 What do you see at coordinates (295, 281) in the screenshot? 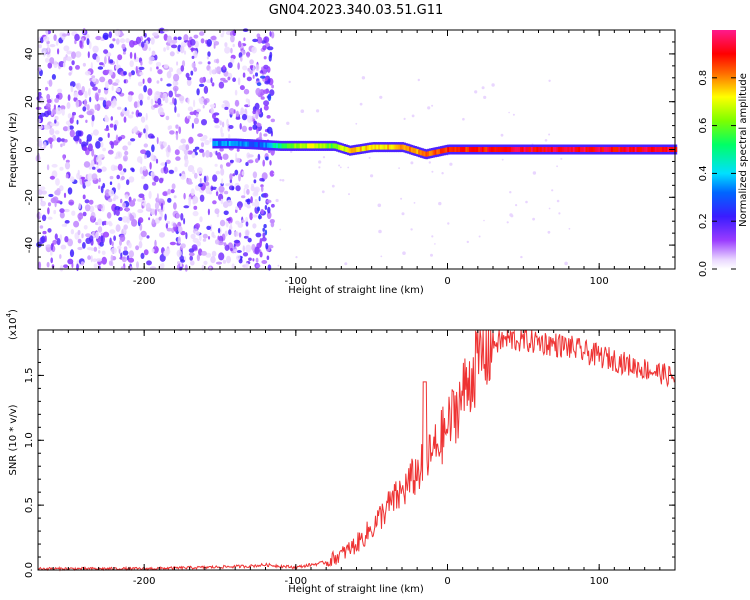
I see `x-tick-label: -100` at bounding box center [295, 281].